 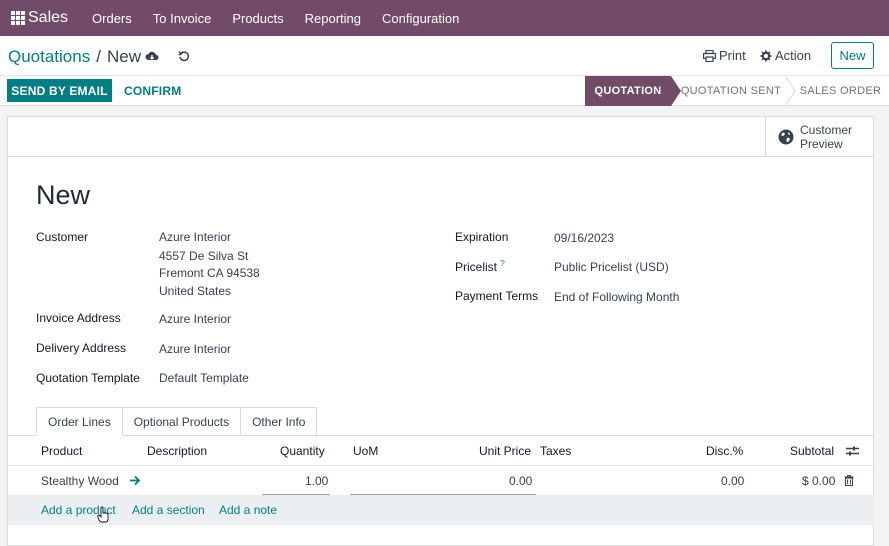 I want to click on customer-city: Fremont CA 94538, so click(x=209, y=273).